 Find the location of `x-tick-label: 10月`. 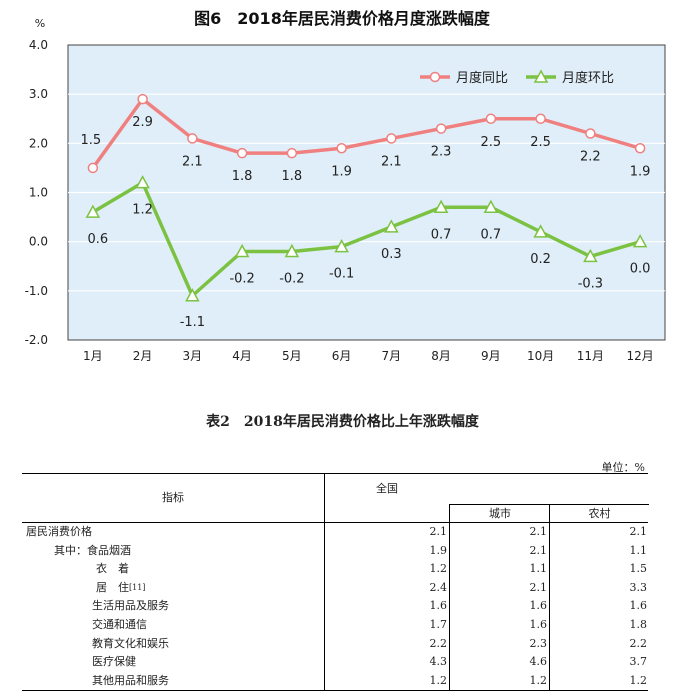

x-tick-label: 10月 is located at coordinates (540, 356).